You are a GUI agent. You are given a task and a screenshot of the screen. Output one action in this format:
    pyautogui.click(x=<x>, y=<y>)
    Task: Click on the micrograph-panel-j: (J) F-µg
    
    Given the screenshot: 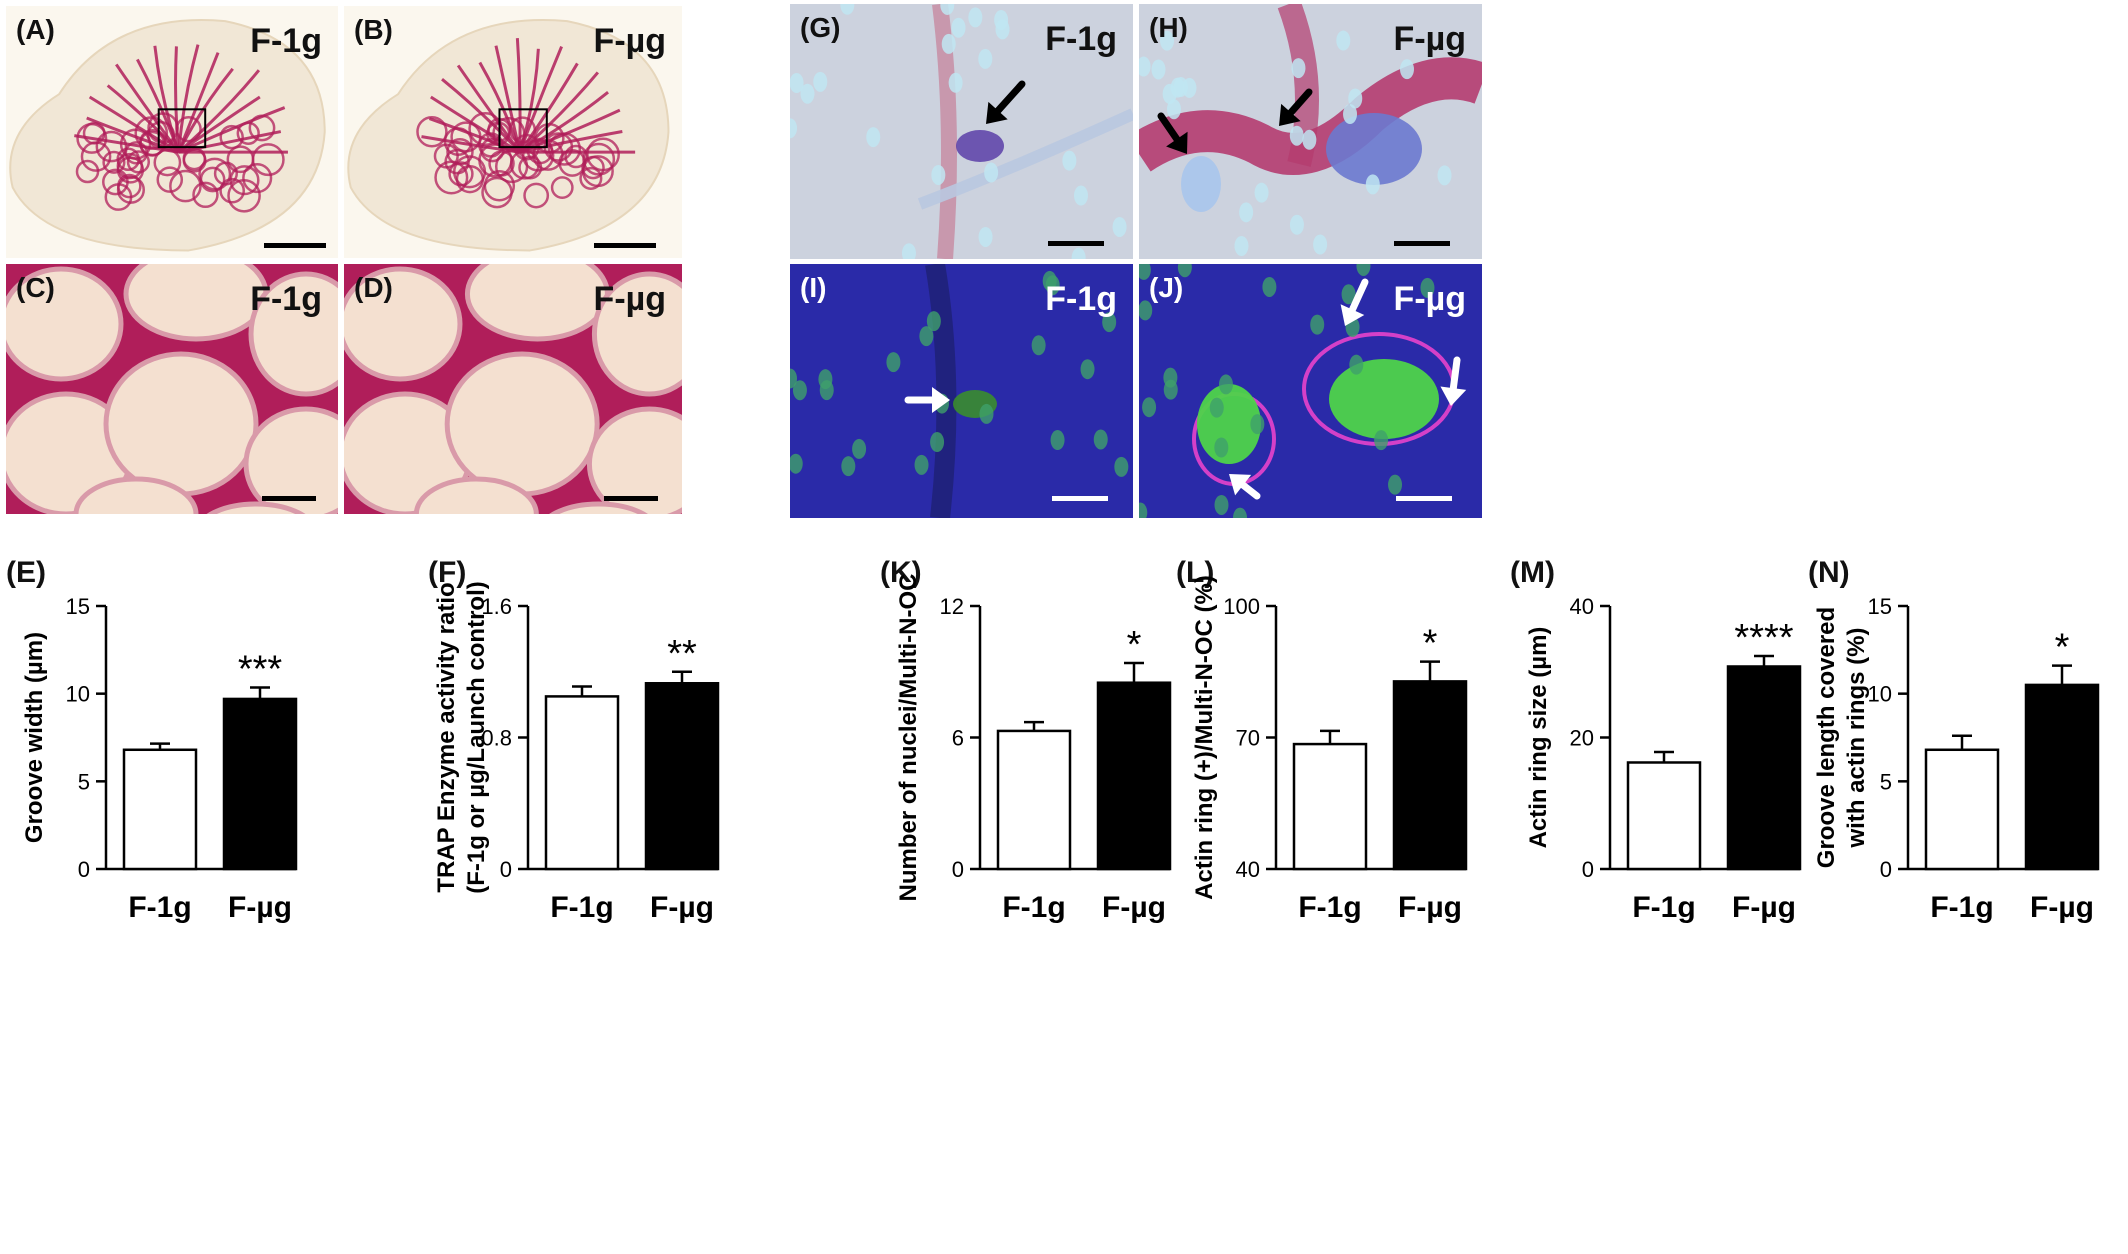 What is the action you would take?
    pyautogui.click(x=1310, y=391)
    